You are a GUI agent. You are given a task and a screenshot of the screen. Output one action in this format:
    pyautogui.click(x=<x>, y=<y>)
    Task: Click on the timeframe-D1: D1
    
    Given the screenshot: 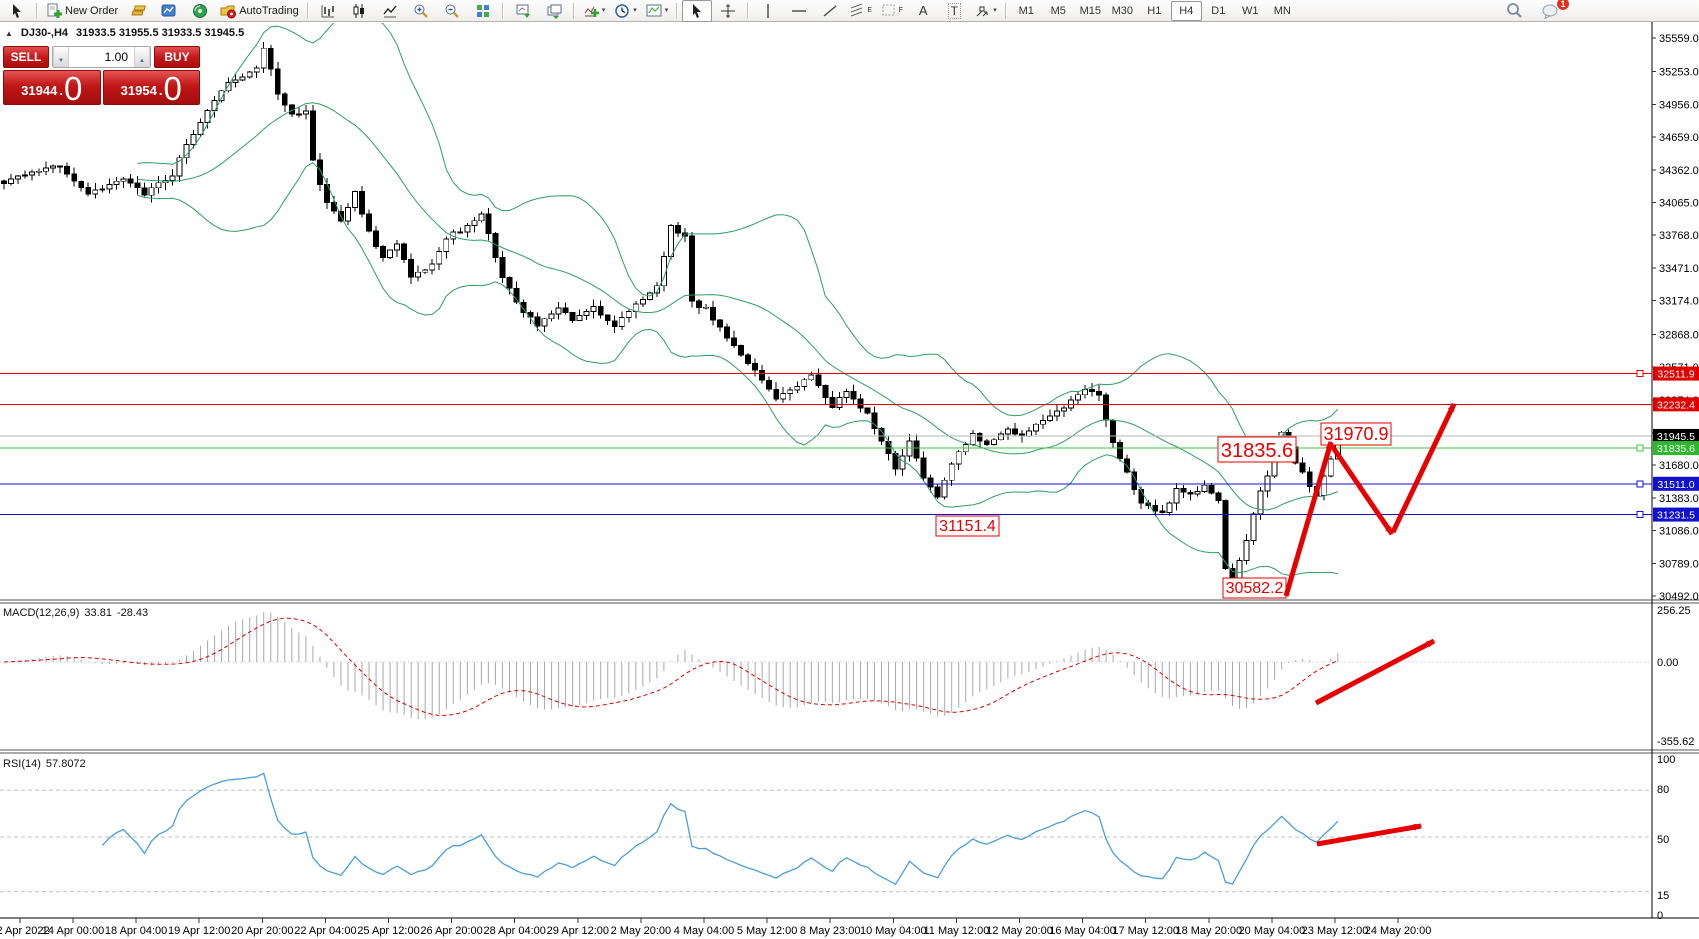 What is the action you would take?
    pyautogui.click(x=1218, y=10)
    